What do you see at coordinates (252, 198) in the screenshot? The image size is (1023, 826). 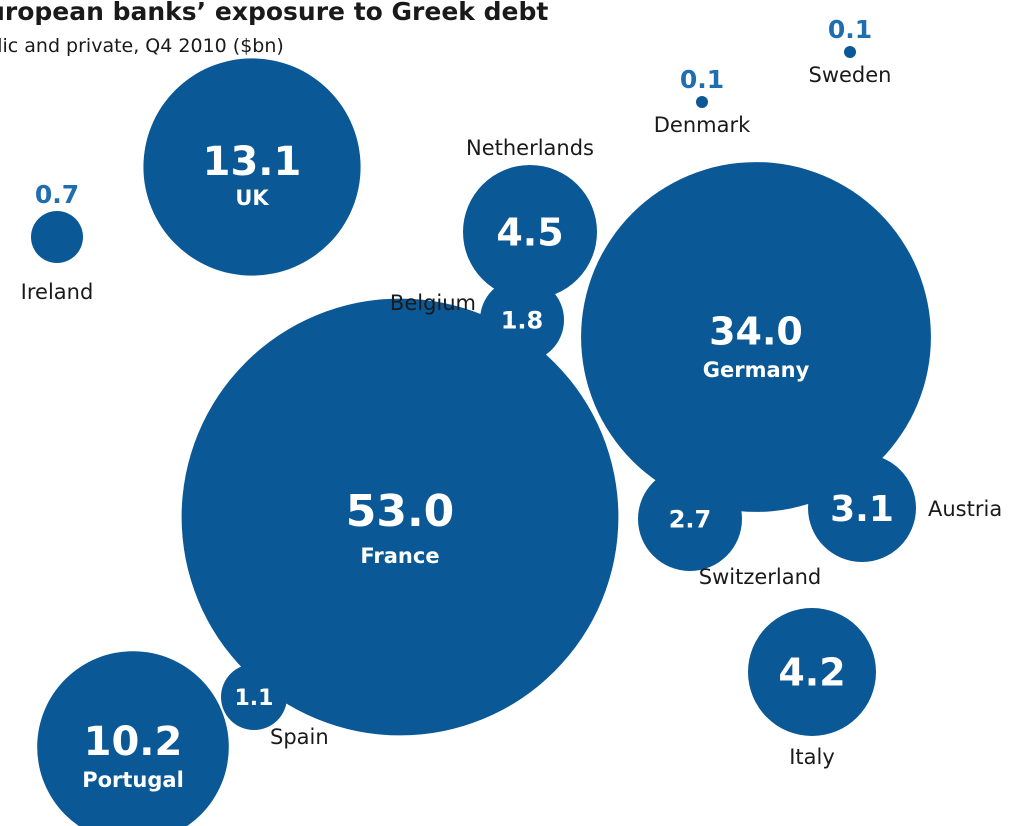 I see `bubble-label-uk: UK` at bounding box center [252, 198].